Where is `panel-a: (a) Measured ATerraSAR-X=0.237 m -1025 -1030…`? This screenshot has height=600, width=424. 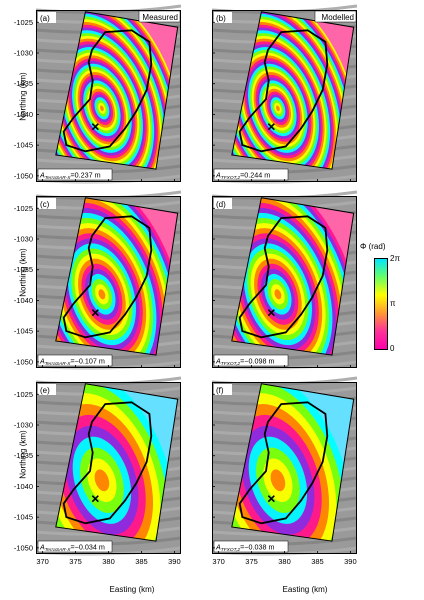 panel-a: (a) Measured ATerraSAR-X=0.237 m -1025 -1030… is located at coordinates (98, 94).